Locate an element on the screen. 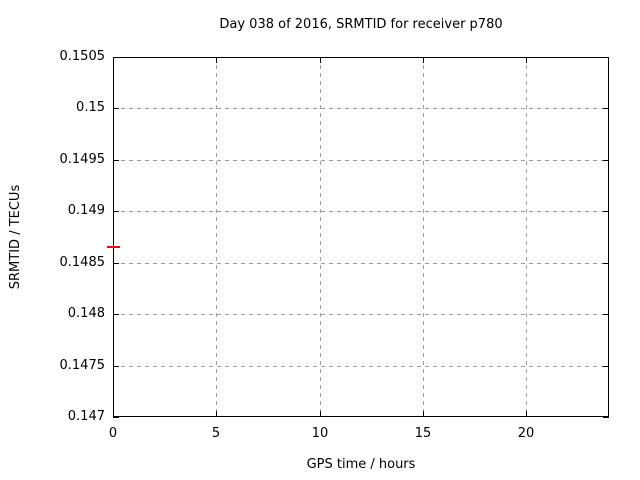 Image resolution: width=640 pixels, height=480 pixels. x-tick-label: 10 is located at coordinates (320, 433).